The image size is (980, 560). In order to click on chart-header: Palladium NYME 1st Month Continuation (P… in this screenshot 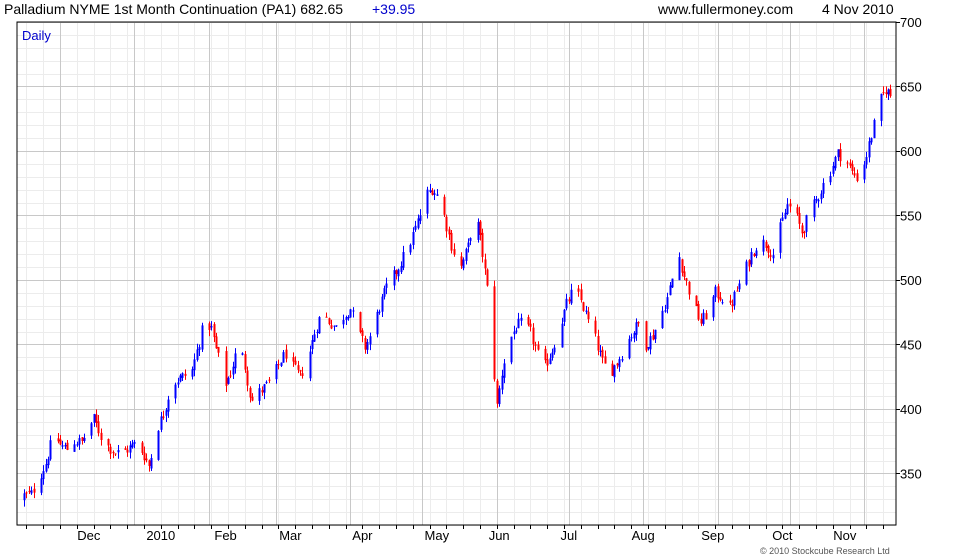, I will do `click(450, 9)`.